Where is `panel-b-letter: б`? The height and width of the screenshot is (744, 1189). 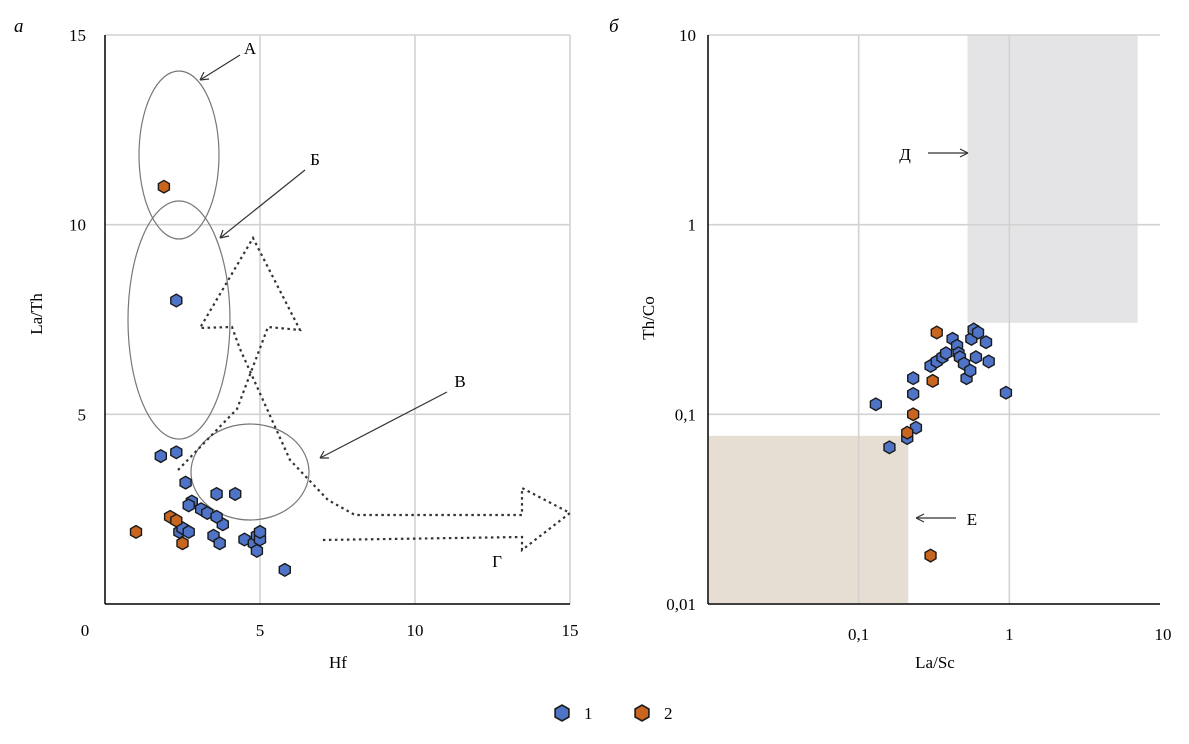
panel-b-letter: б is located at coordinates (614, 26).